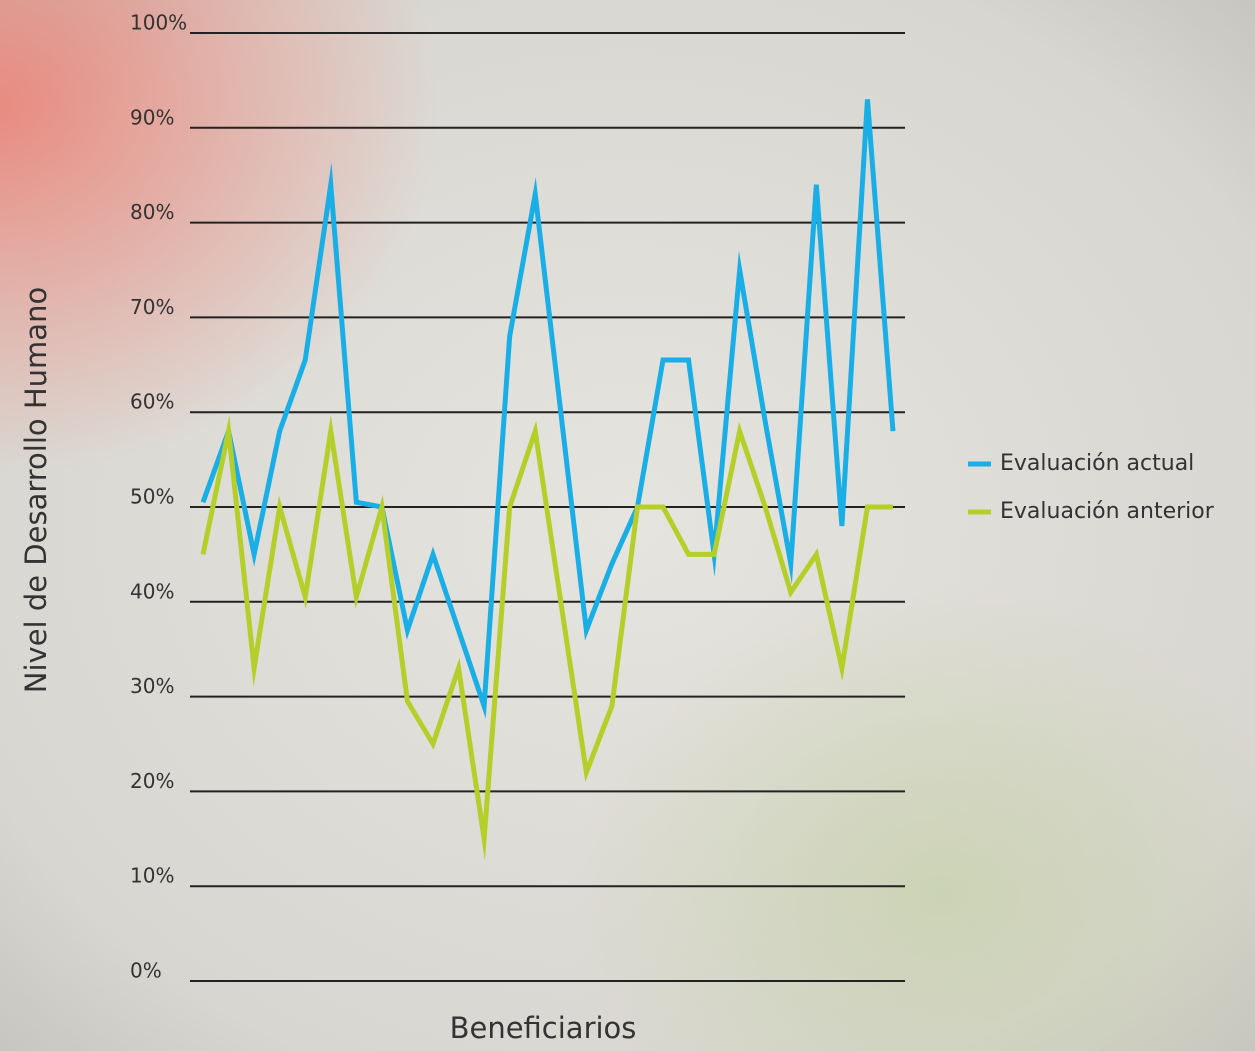  I want to click on y-tick-label: 30%, so click(152, 686).